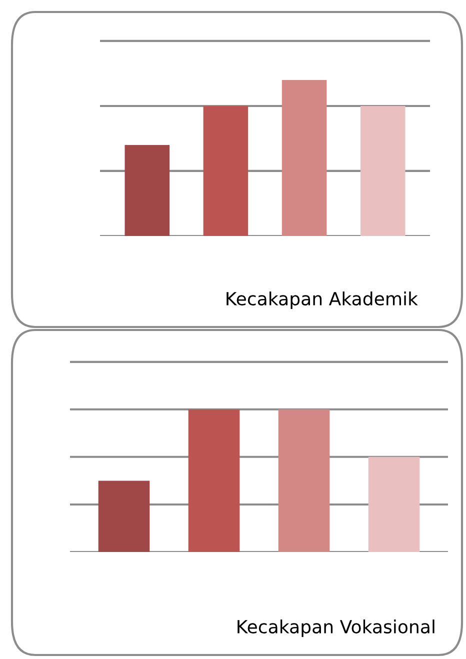  What do you see at coordinates (322, 300) in the screenshot?
I see `text: Kecakapan Akademik` at bounding box center [322, 300].